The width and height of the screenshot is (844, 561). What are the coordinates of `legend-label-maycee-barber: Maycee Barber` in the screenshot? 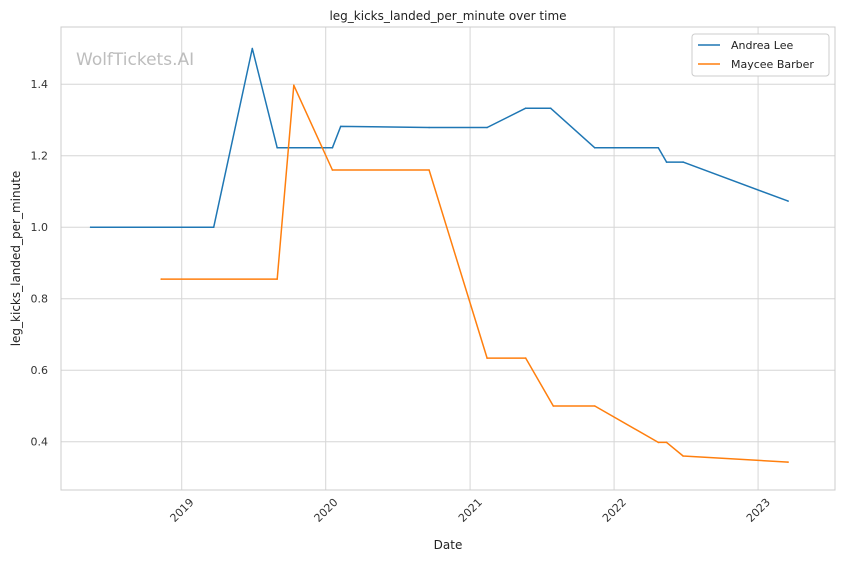 It's located at (772, 64).